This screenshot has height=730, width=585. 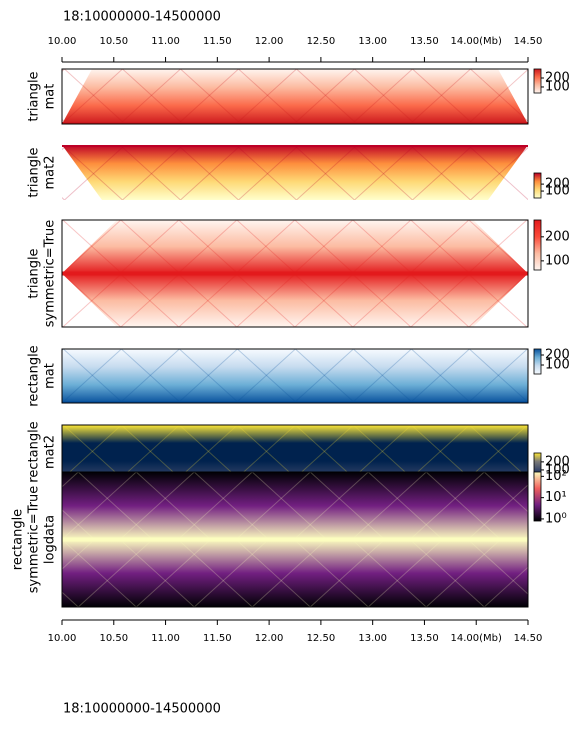 I want to click on x-tick-label: 12.00, so click(x=269, y=41).